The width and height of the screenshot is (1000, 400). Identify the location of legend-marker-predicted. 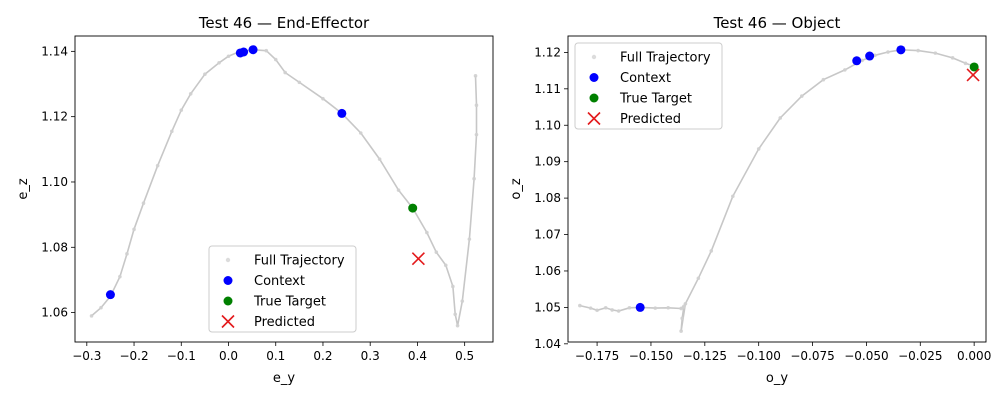
(228, 321).